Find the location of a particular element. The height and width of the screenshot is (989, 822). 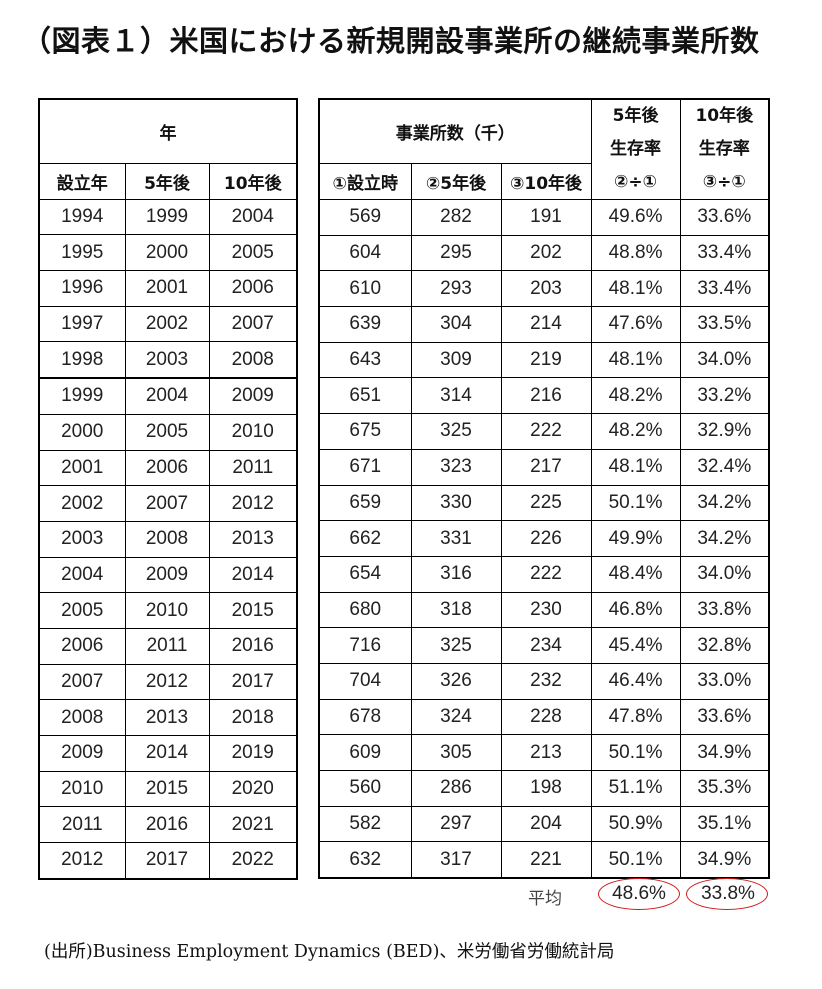

survival-5-year-header-line1: 5年後 is located at coordinates (635, 116).